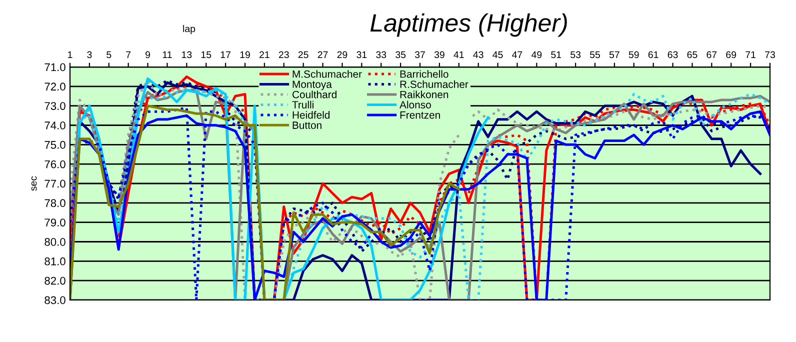 The image size is (796, 342). What do you see at coordinates (55, 203) in the screenshot?
I see `y-tick-label: 78.0` at bounding box center [55, 203].